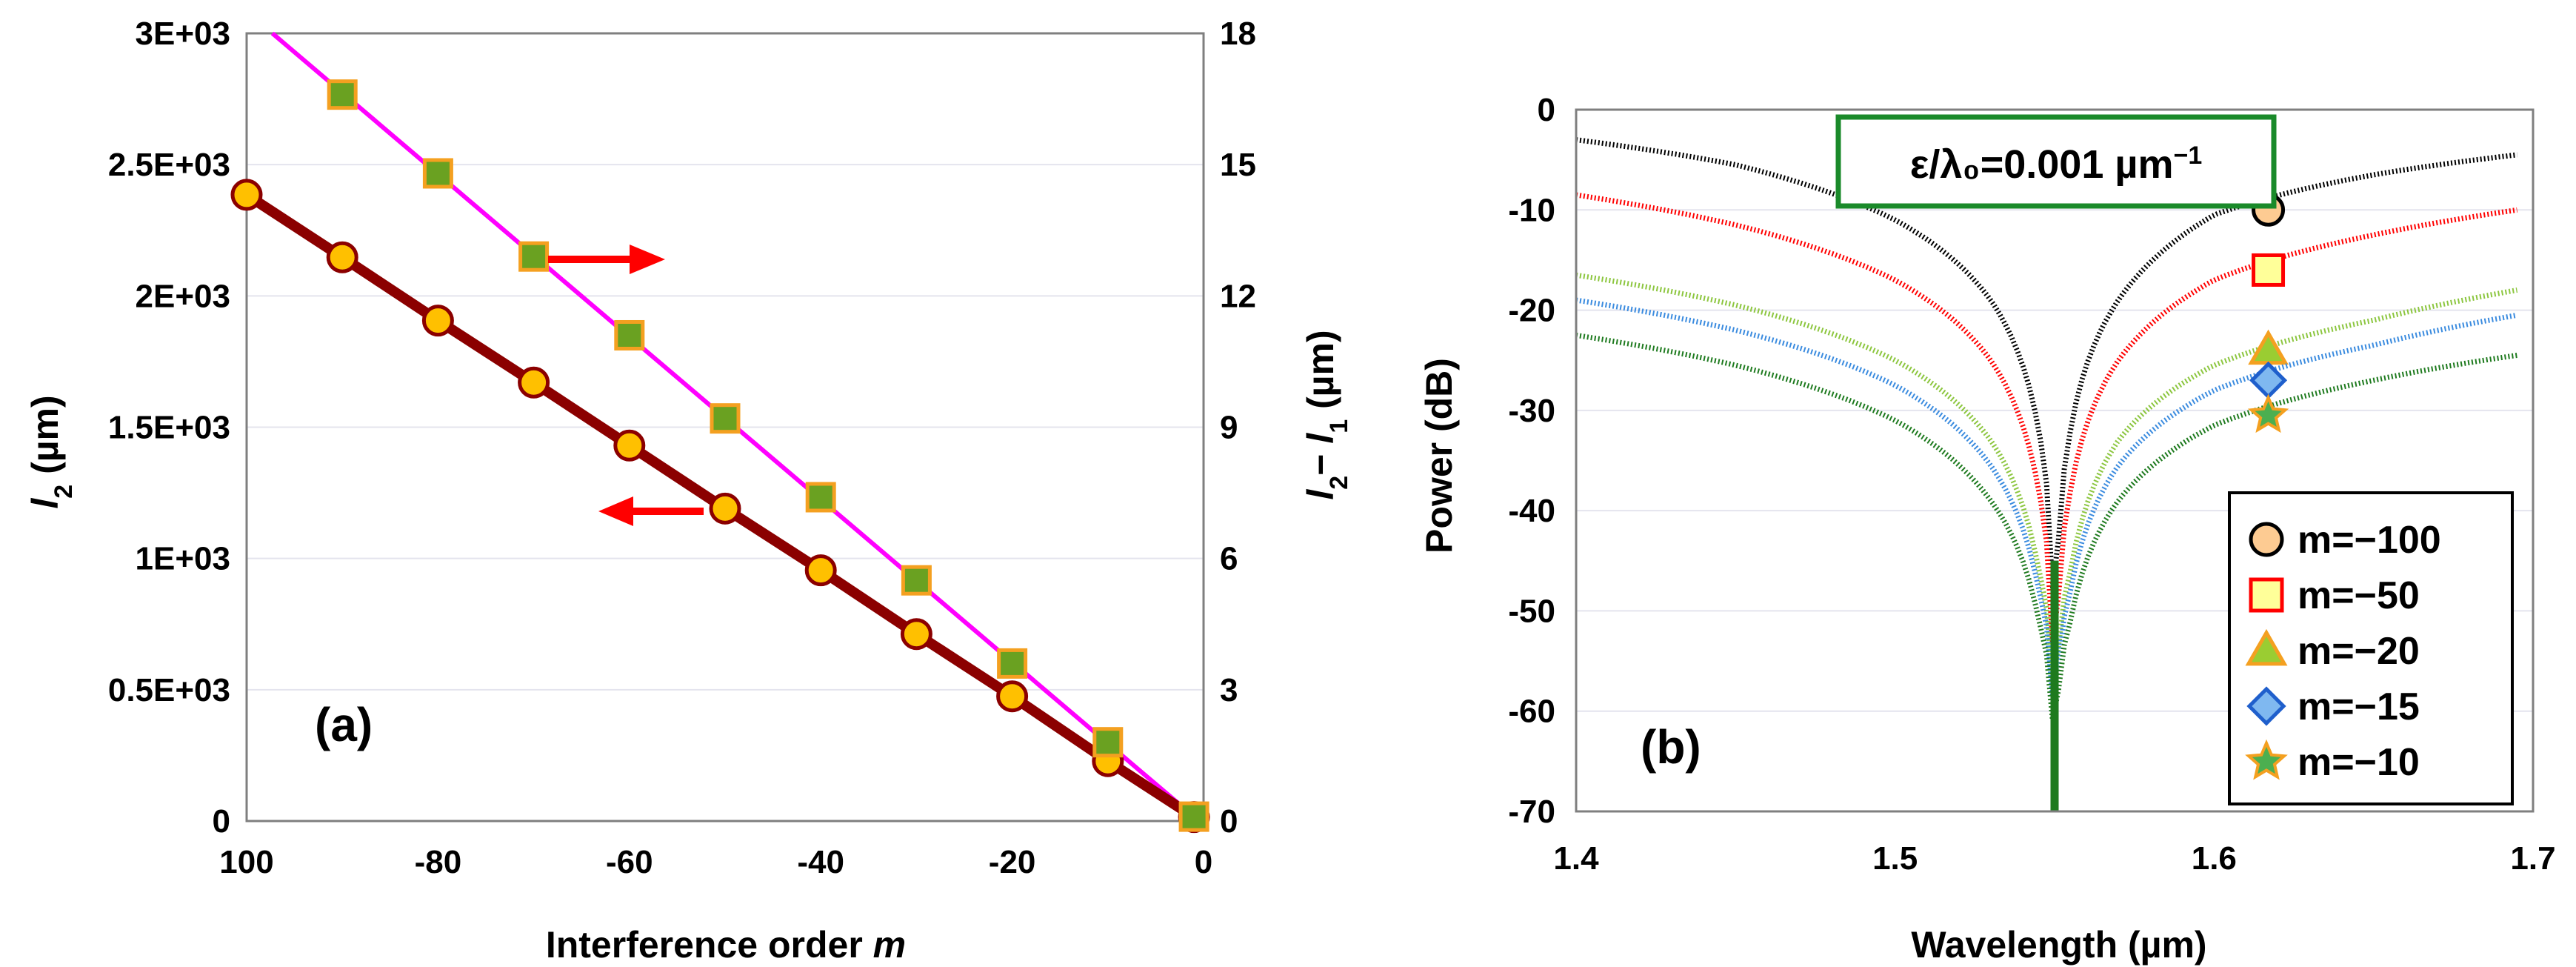  Describe the element at coordinates (1531, 511) in the screenshot. I see `y-tick-label: -40` at that location.